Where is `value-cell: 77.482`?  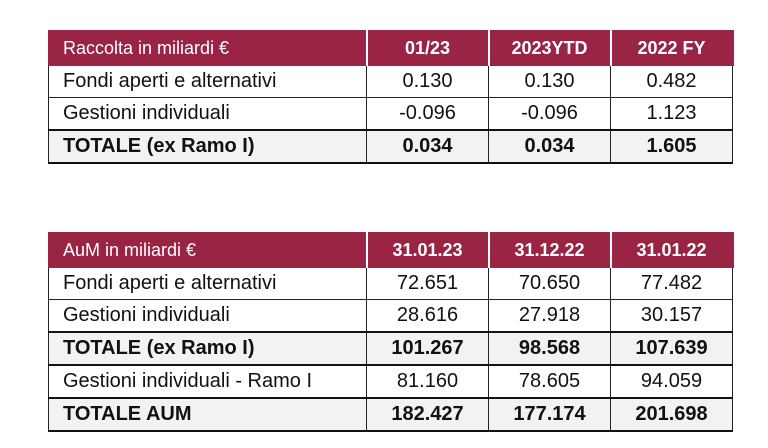
value-cell: 77.482 is located at coordinates (671, 283).